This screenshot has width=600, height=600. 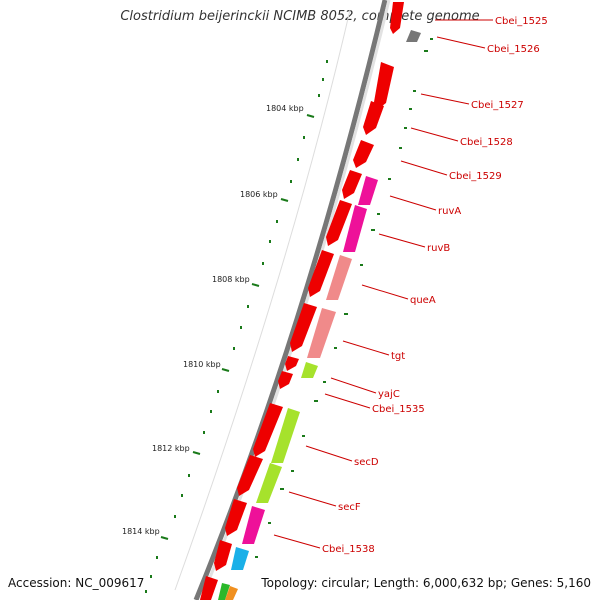 What do you see at coordinates (240, 558) in the screenshot?
I see `gene-cbei-1539-cyan` at bounding box center [240, 558].